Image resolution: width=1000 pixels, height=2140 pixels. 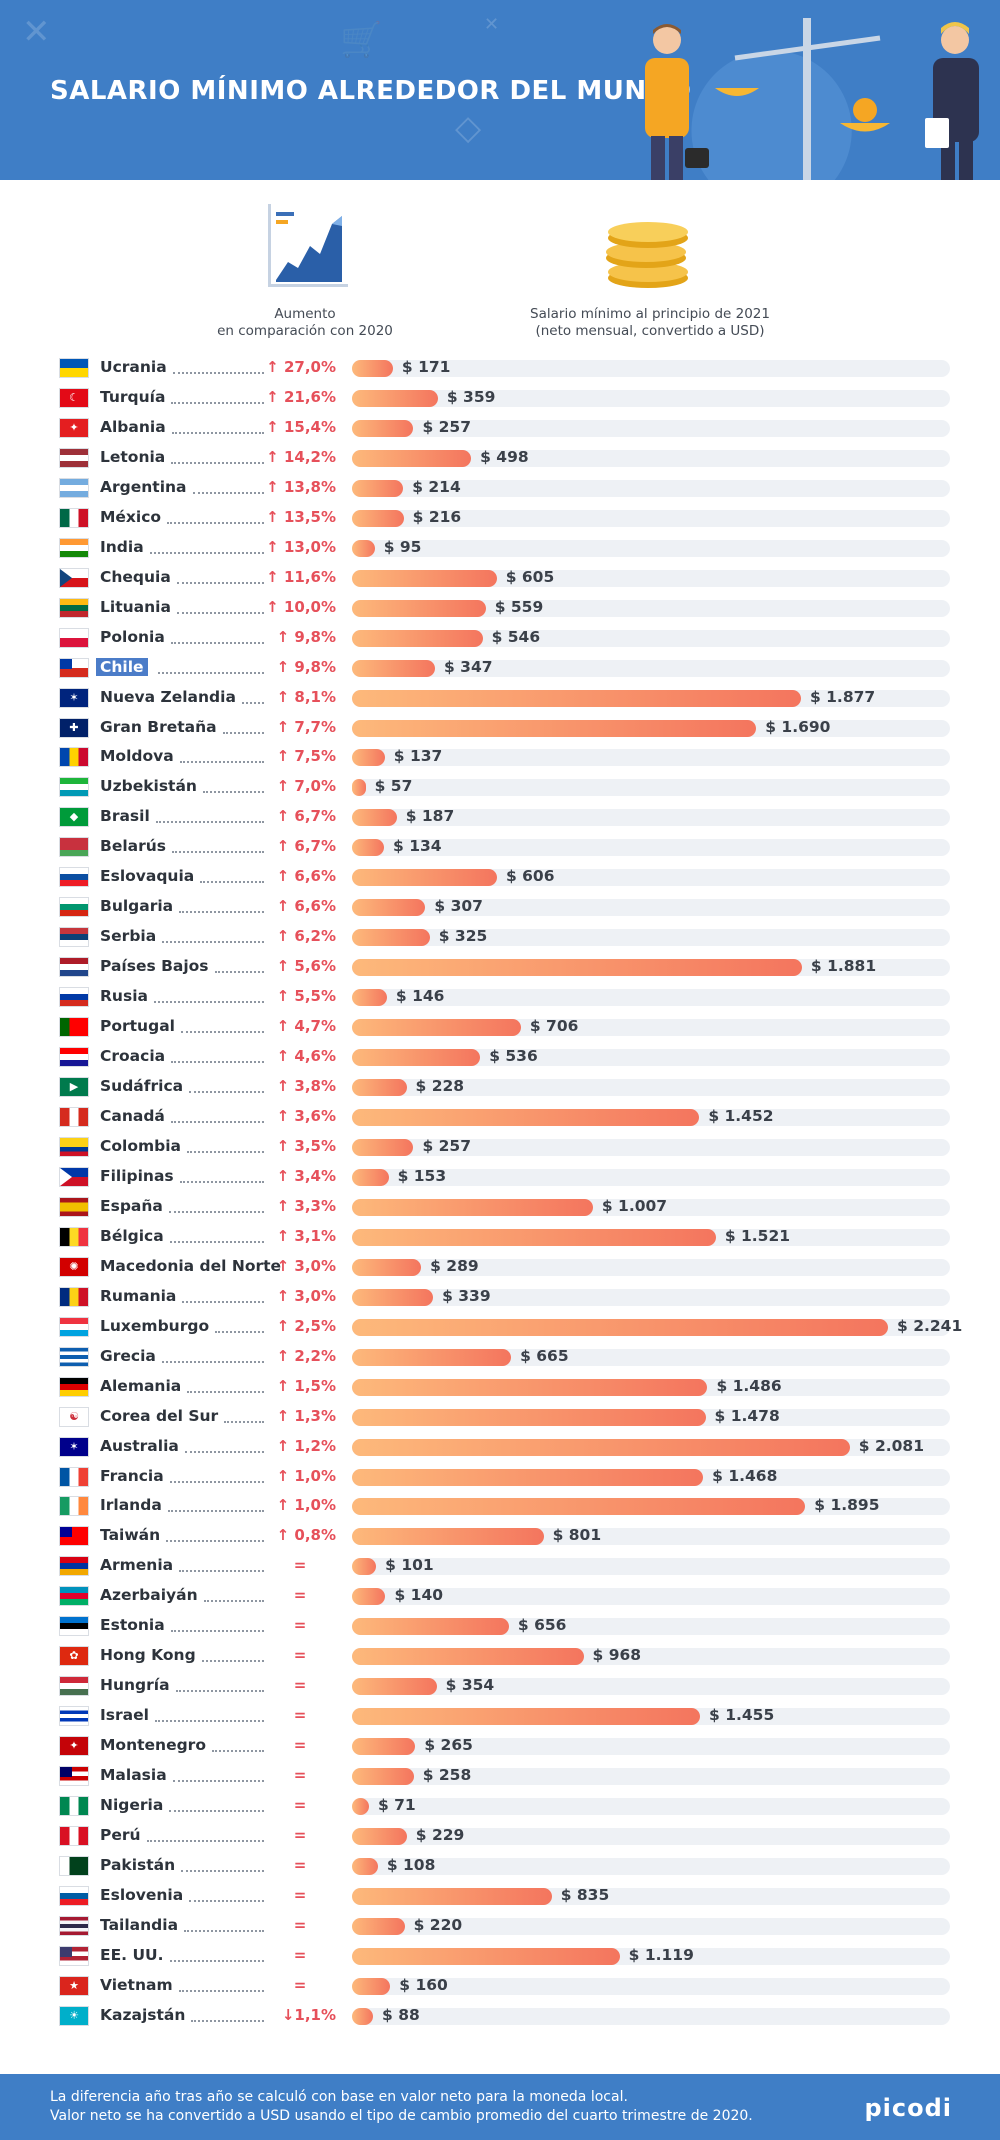 I want to click on country-name: Uzbekistán, so click(x=148, y=786).